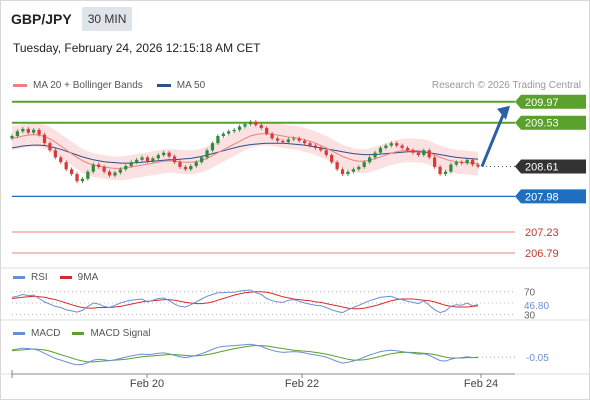 The width and height of the screenshot is (590, 400). I want to click on ma50-line, so click(245, 153).